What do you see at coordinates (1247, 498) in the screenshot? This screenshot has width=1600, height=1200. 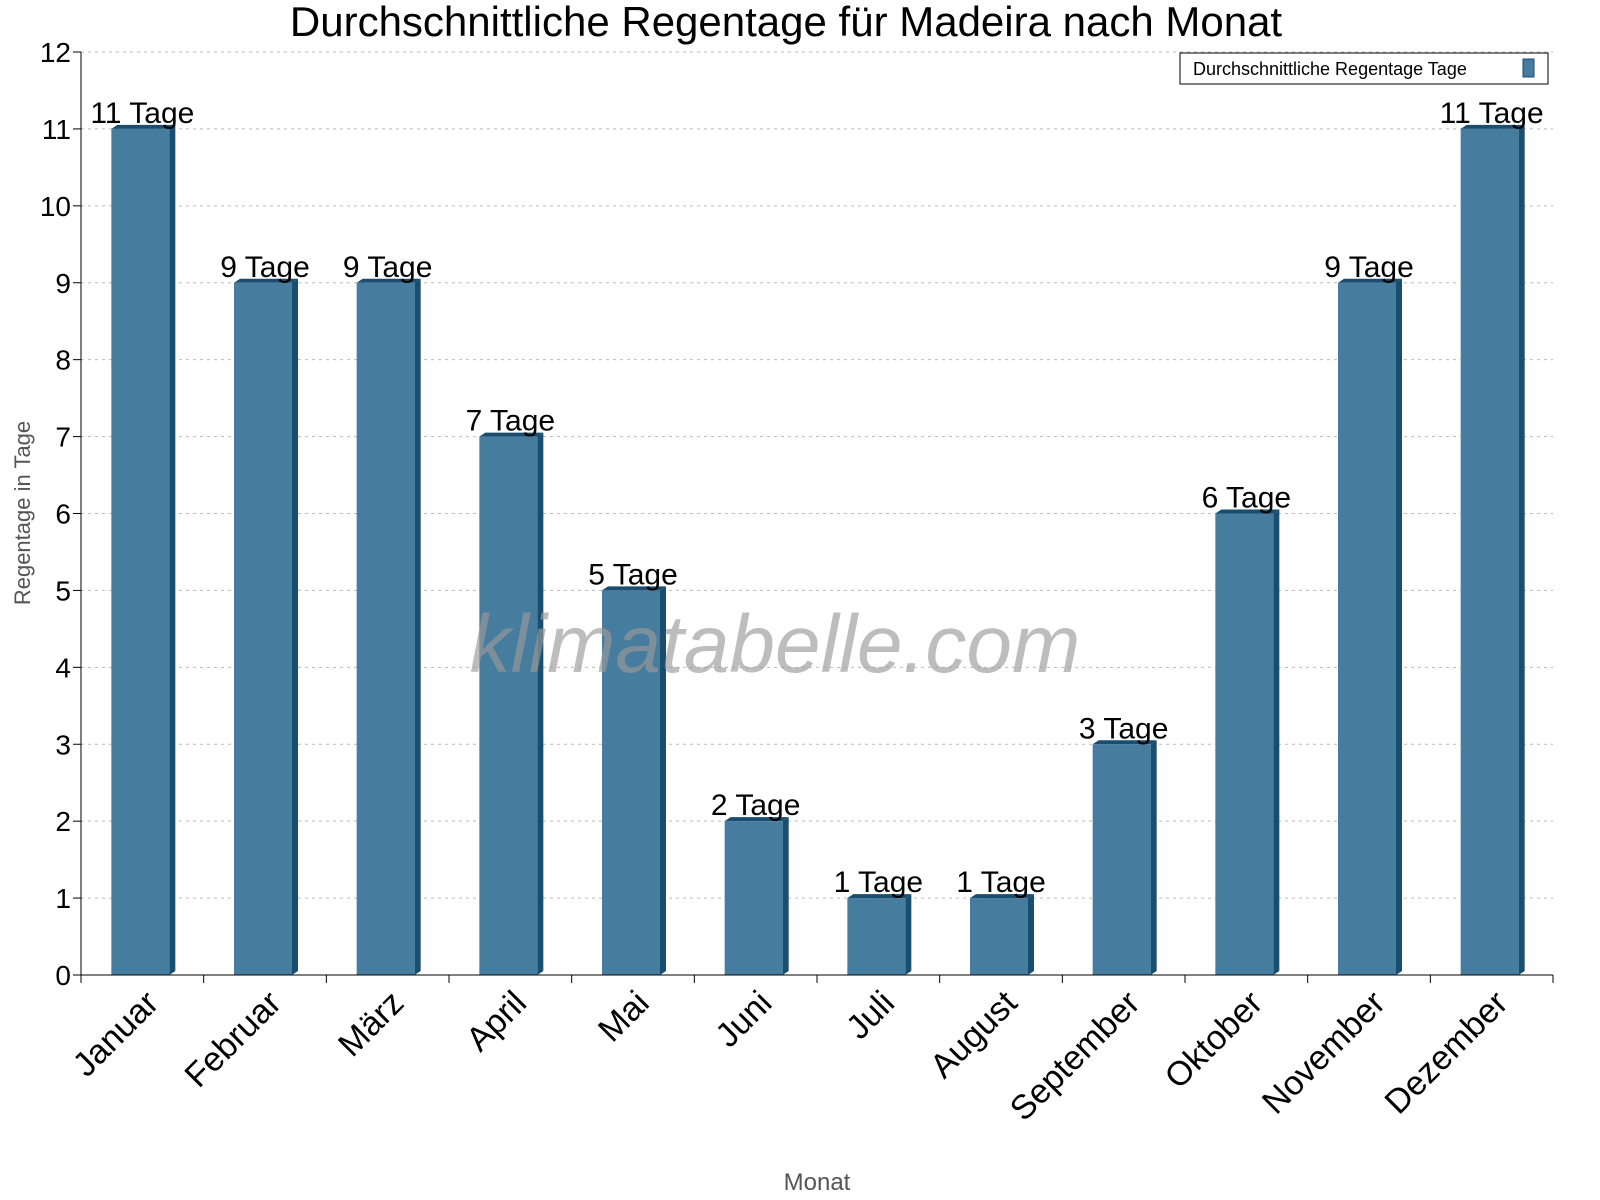 I see `data-label: 6 Tage` at bounding box center [1247, 498].